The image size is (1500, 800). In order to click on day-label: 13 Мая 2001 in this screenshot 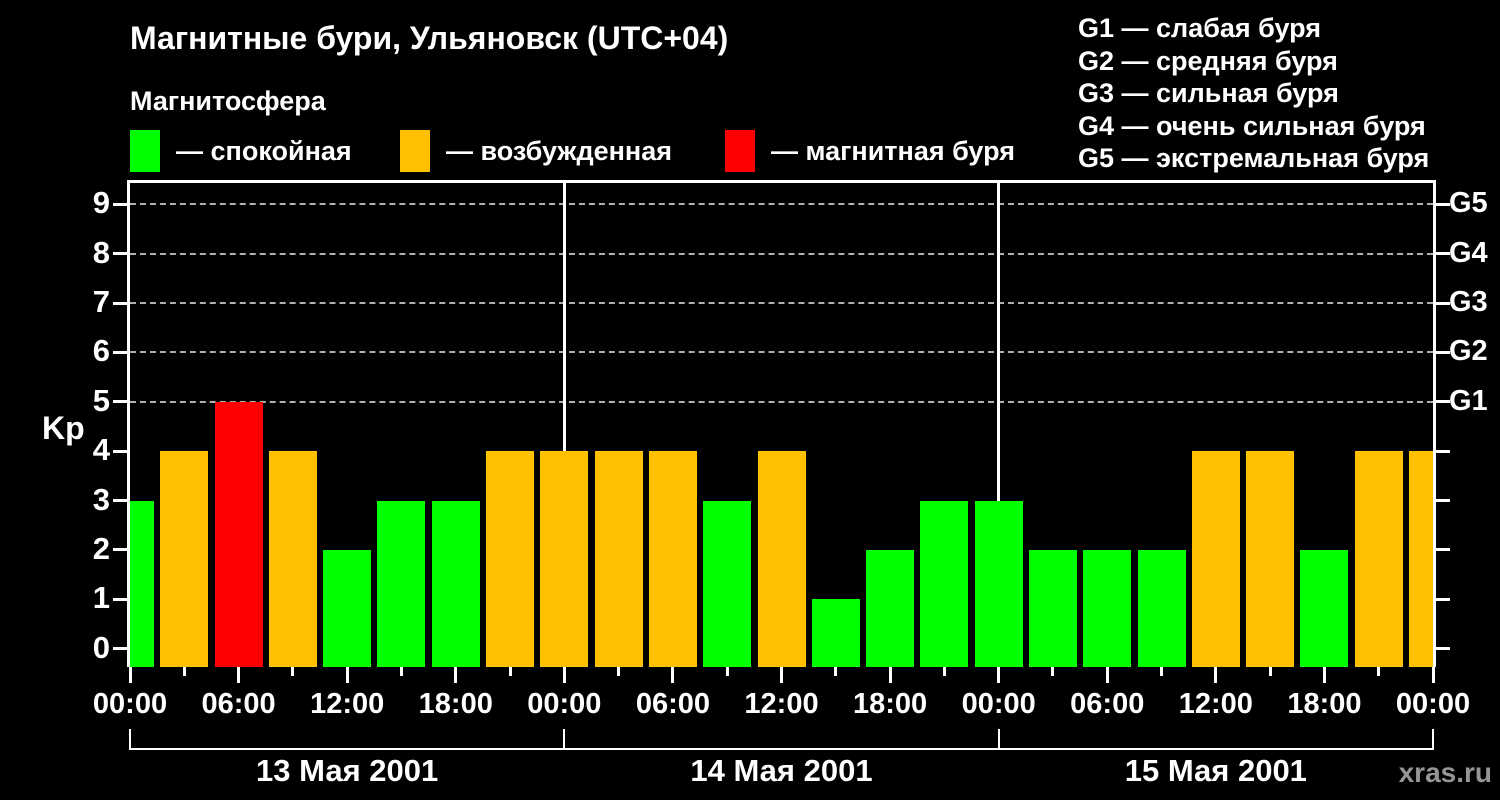, I will do `click(347, 770)`.